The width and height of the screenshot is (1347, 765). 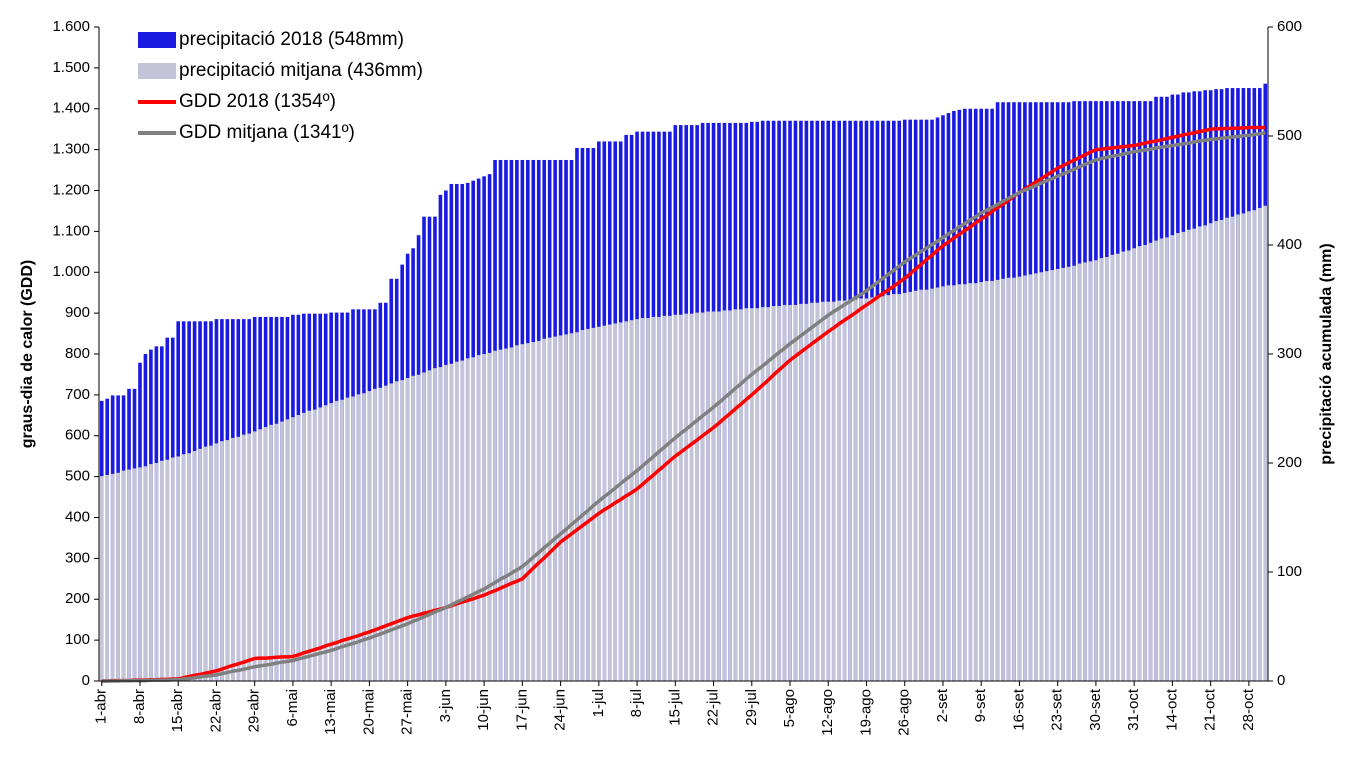 I want to click on x-tick-label: 8-abr, so click(x=139, y=706).